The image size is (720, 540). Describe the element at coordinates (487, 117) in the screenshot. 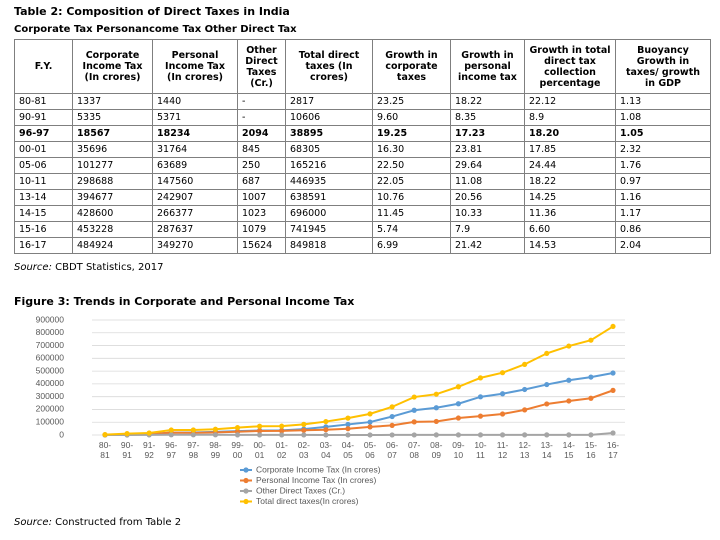

I see `table-cell: 8.35` at that location.